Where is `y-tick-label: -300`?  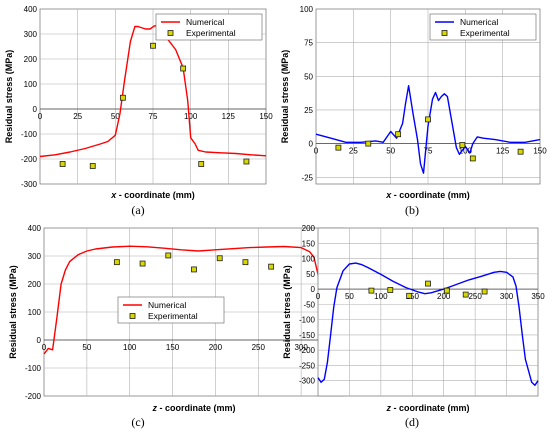
y-tick-label: -300 is located at coordinates (307, 381).